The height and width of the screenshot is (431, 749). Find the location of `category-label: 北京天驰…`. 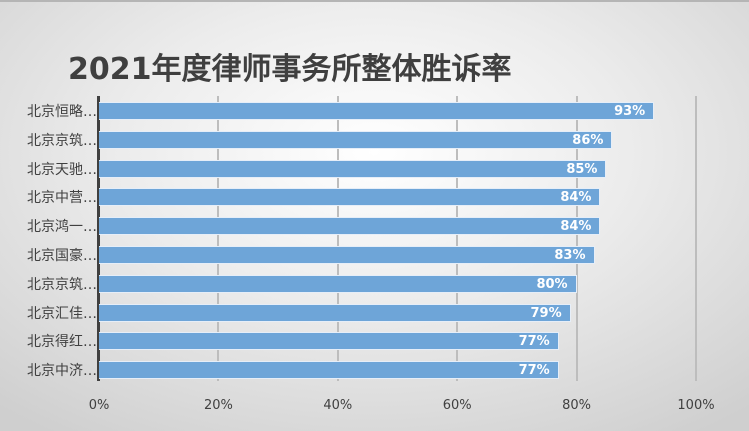

category-label: 北京天驰… is located at coordinates (62, 169).